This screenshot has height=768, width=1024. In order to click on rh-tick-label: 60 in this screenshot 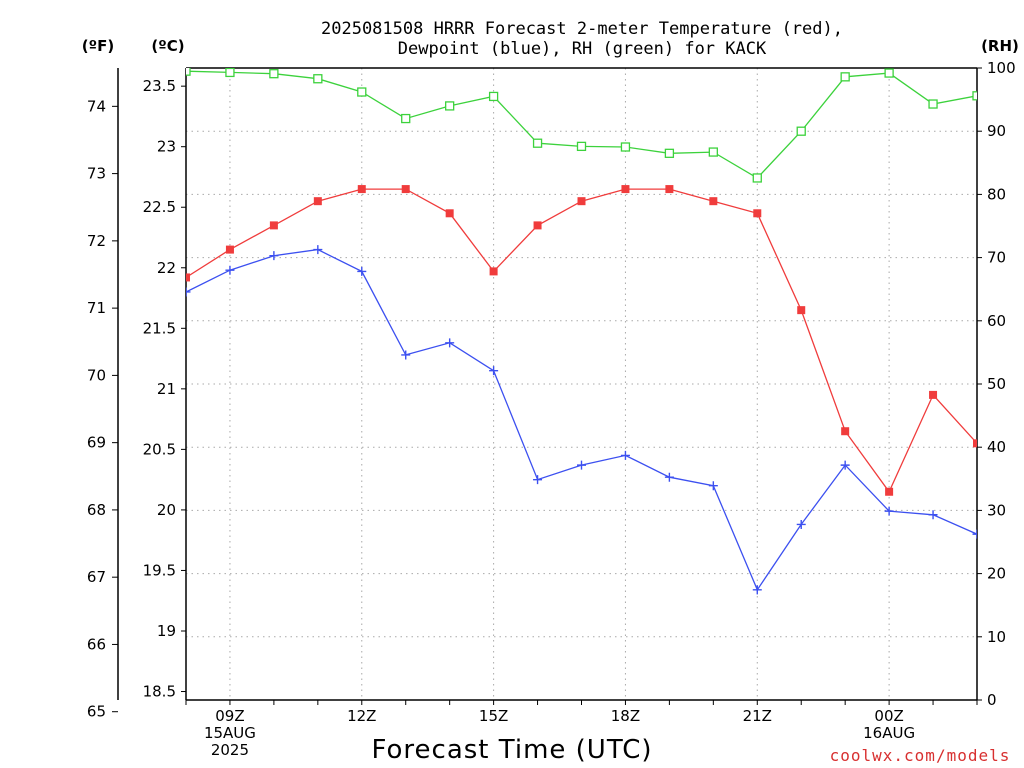, I will do `click(996, 321)`.